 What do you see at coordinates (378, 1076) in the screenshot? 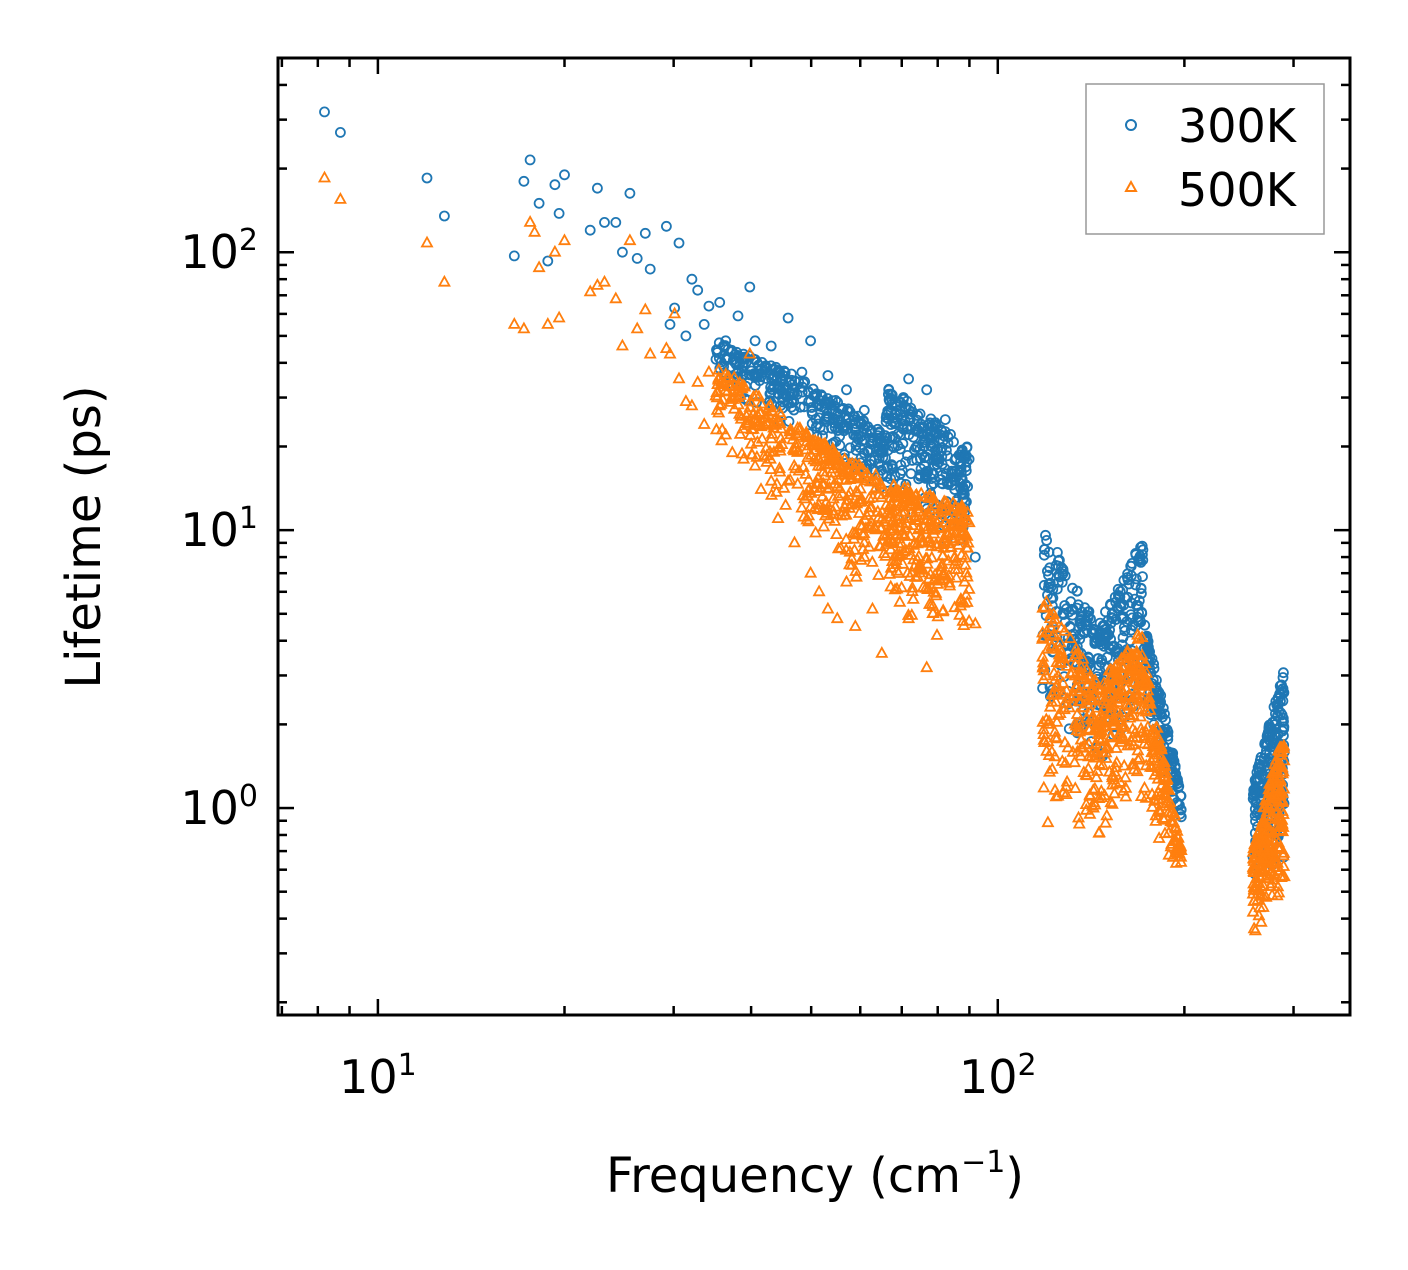
I see `x-tick-label: 101` at bounding box center [378, 1076].